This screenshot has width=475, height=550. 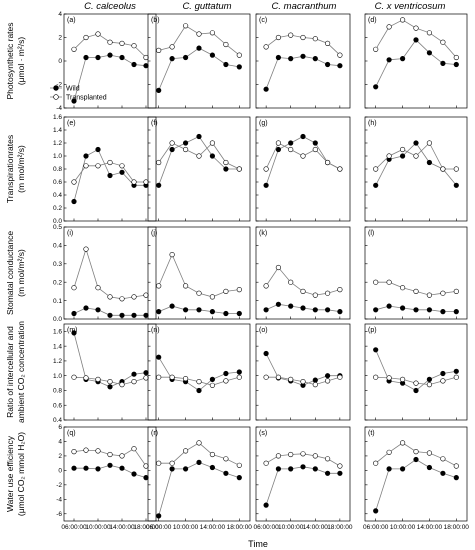 What do you see at coordinates (371, 233) in the screenshot?
I see `panel-tag: (l)` at bounding box center [371, 233].